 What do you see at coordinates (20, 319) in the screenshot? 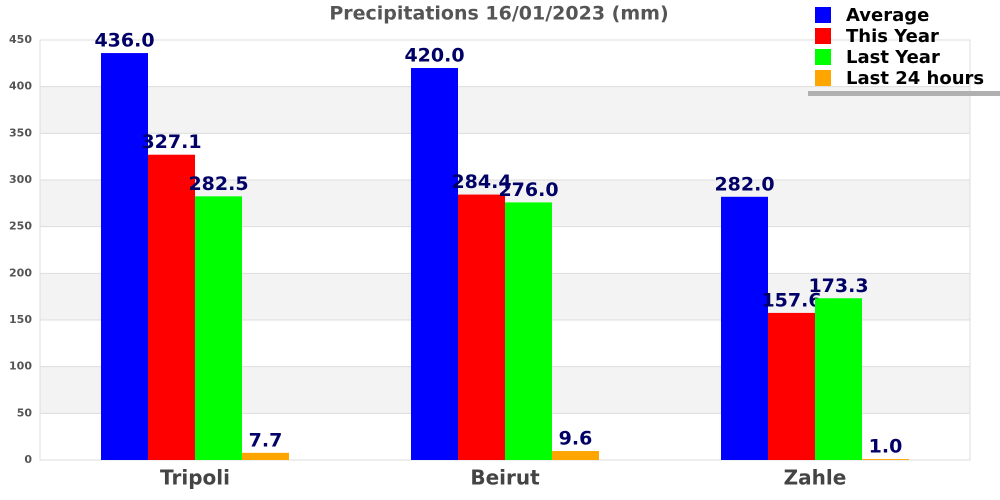
I see `y-tick-label: 150` at bounding box center [20, 319].